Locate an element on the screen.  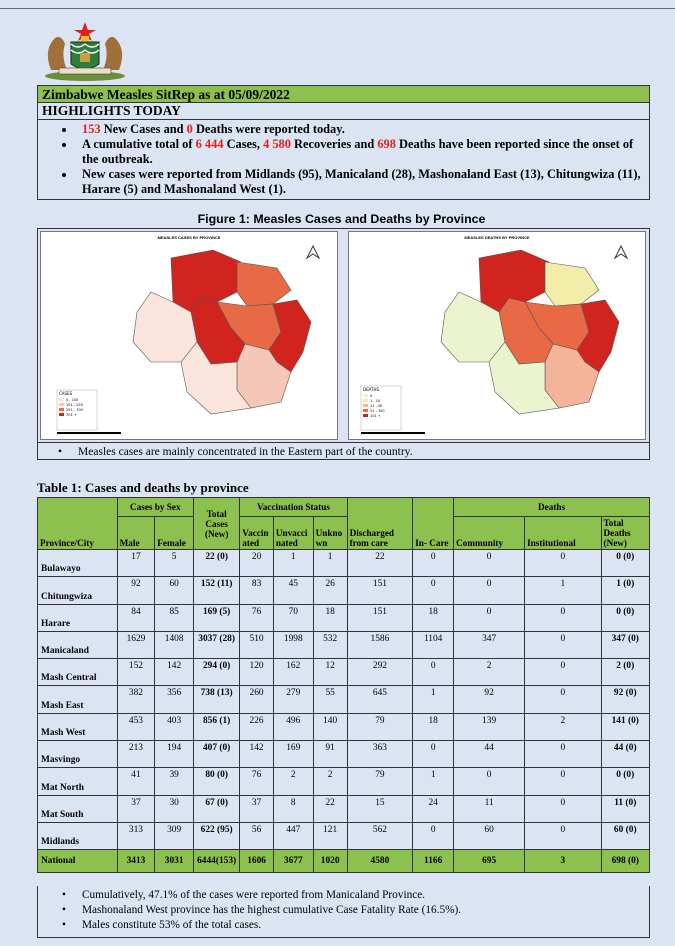
table-cell: 121 is located at coordinates (330, 836).